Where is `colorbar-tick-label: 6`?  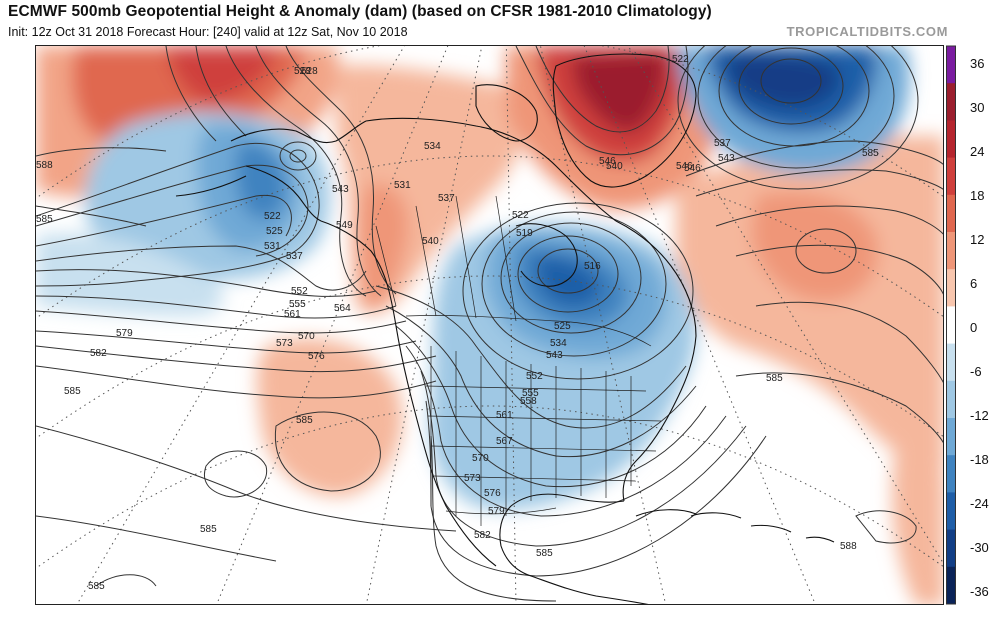
colorbar-tick-label: 6 is located at coordinates (973, 283).